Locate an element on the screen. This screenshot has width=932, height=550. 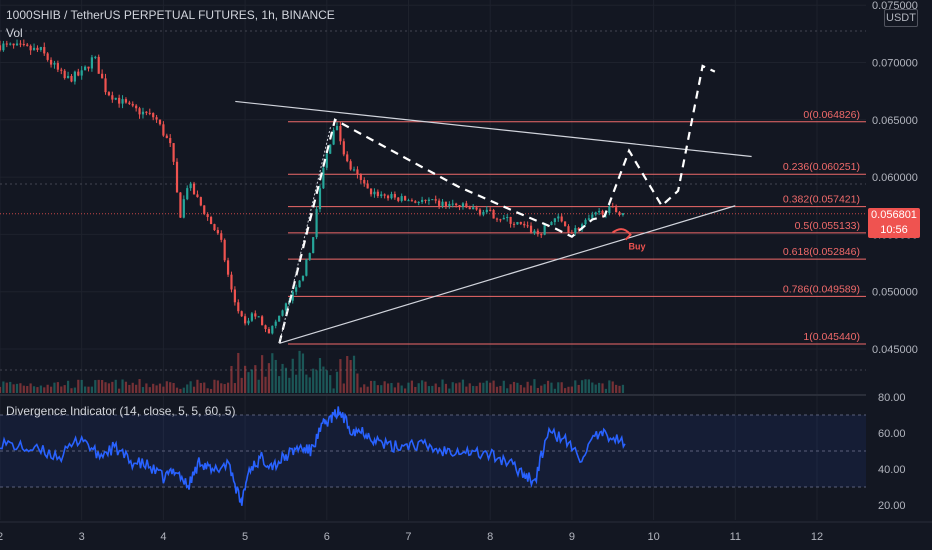
trend-line-lower is located at coordinates (507, 274).